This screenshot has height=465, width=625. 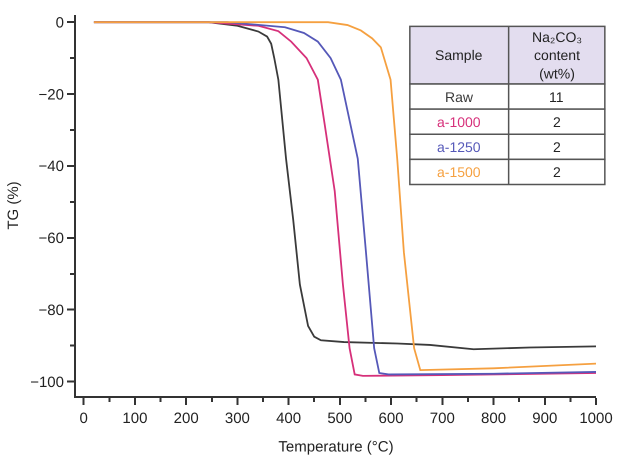 I want to click on y-tick-label: −60, so click(x=51, y=239).